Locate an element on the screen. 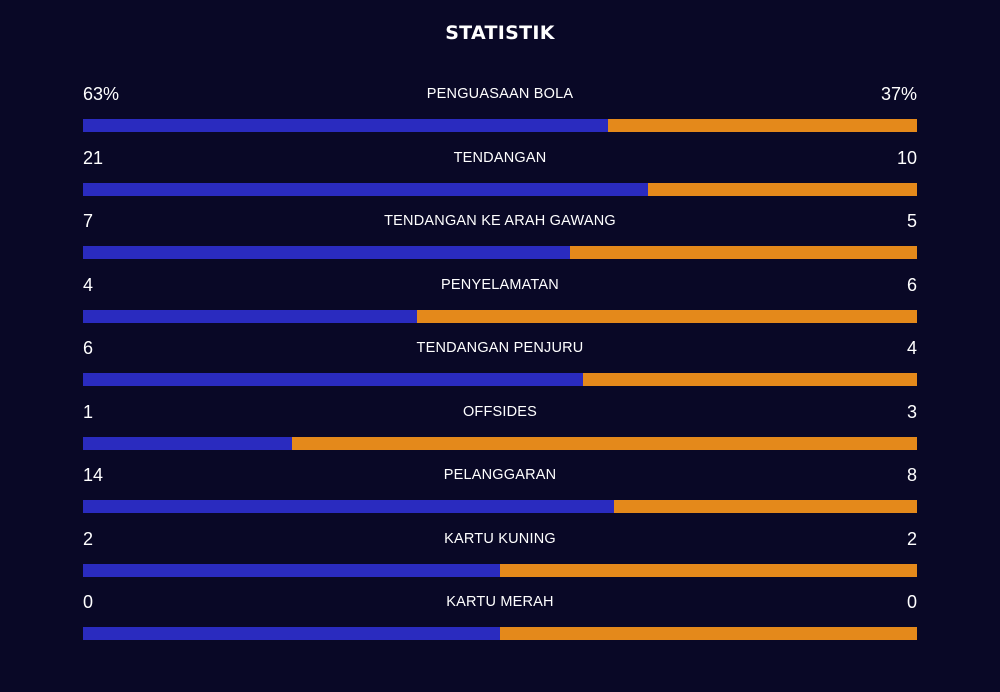 This screenshot has width=1000, height=692. stat-row-offsides: 1 OFFSIDES 3 is located at coordinates (500, 430).